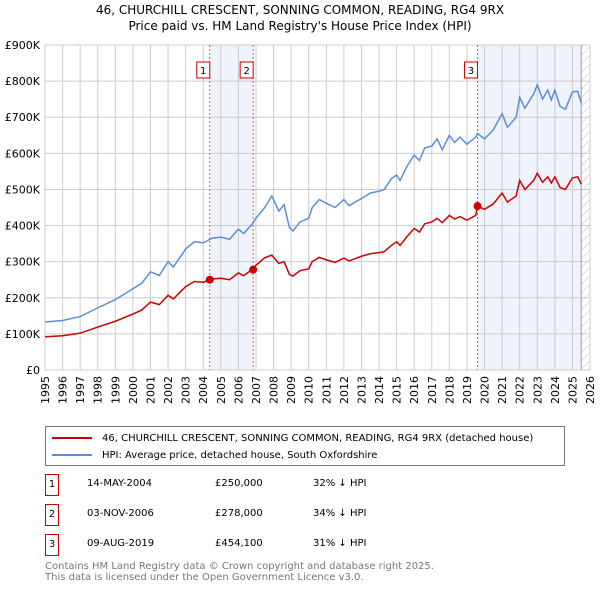 The image size is (600, 590). What do you see at coordinates (344, 390) in the screenshot?
I see `x-tick-label: 2012` at bounding box center [344, 390].